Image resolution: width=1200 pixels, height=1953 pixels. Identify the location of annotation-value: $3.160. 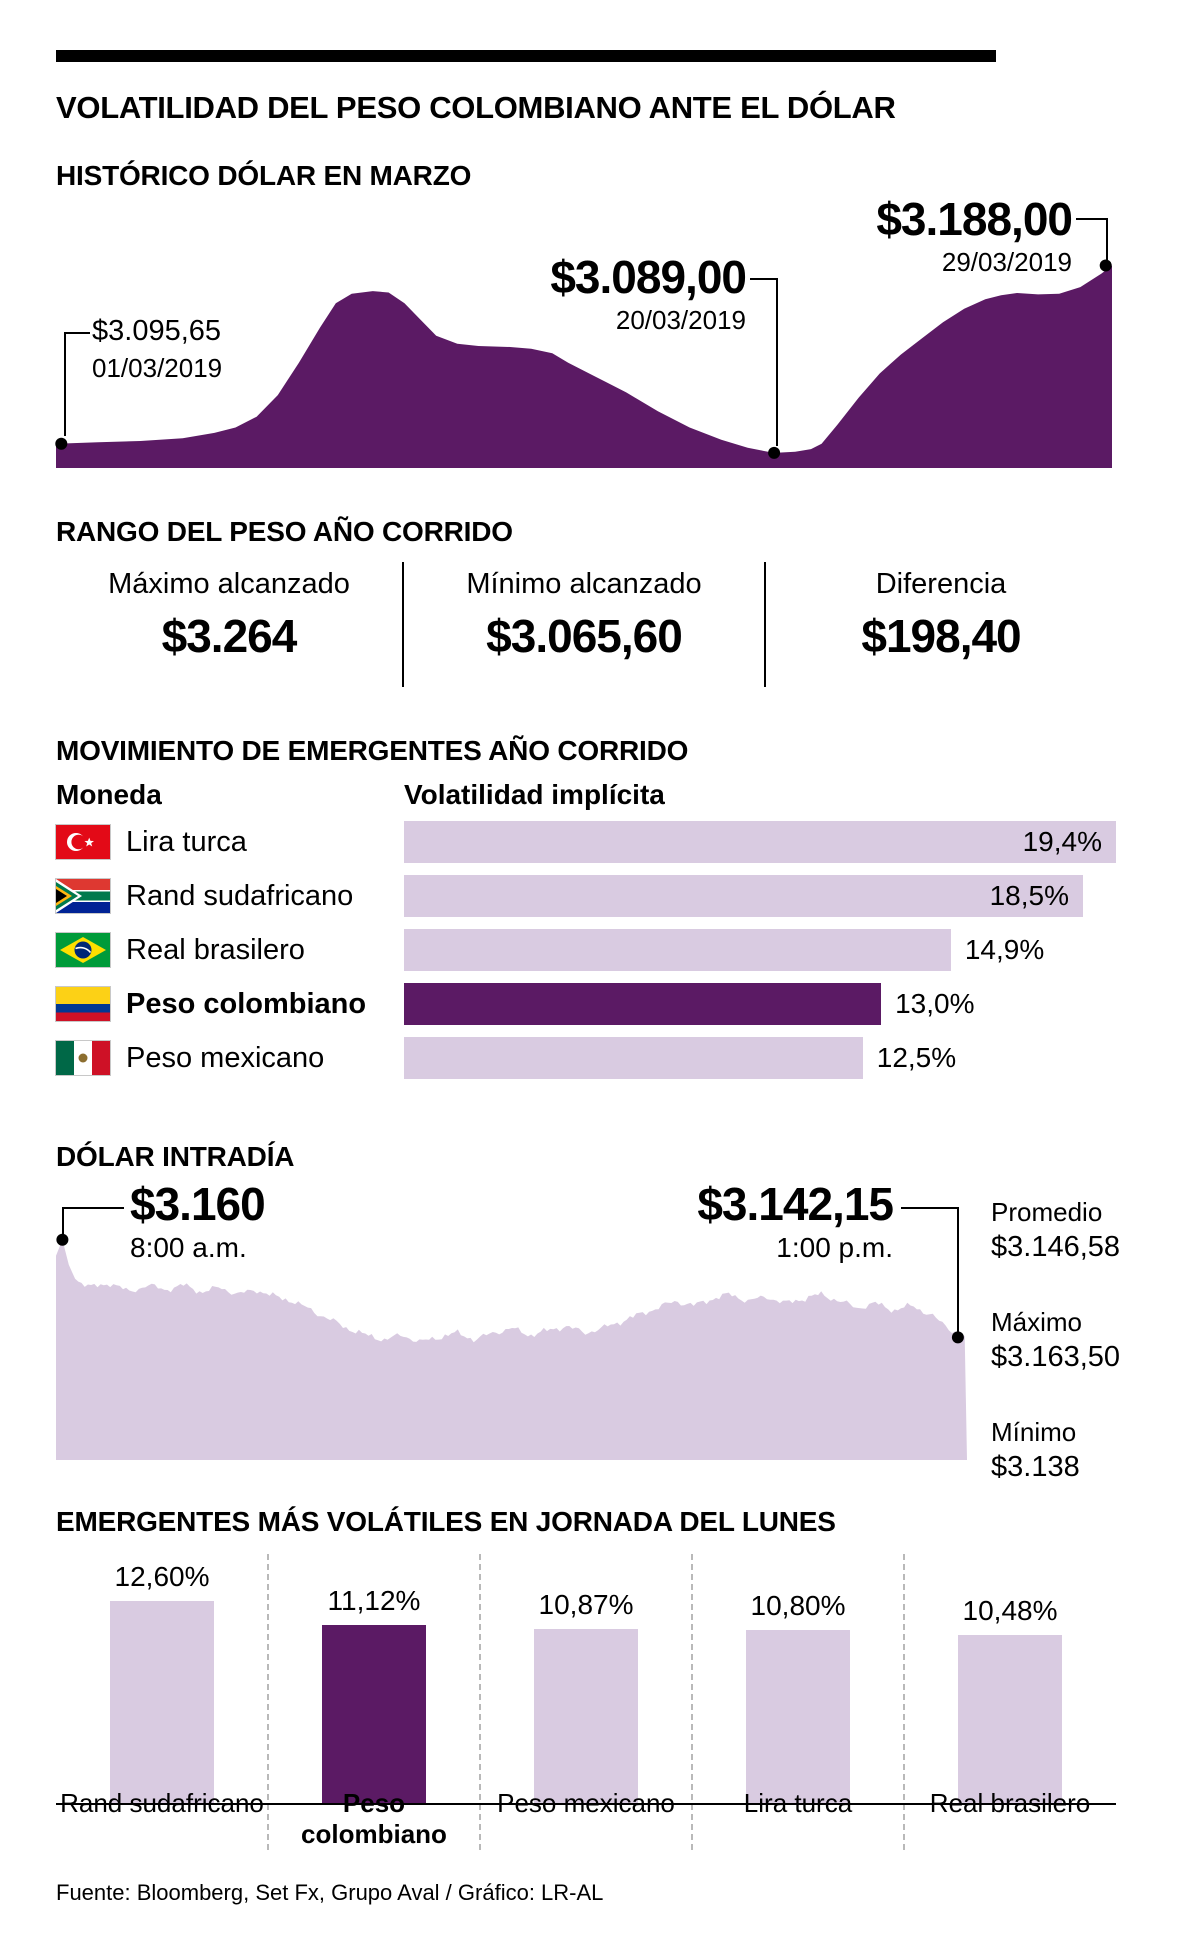
(198, 1204).